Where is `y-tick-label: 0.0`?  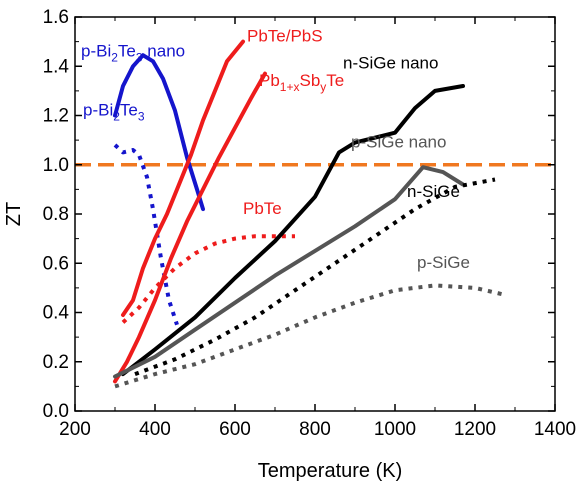
y-tick-label: 0.0 is located at coordinates (56, 411).